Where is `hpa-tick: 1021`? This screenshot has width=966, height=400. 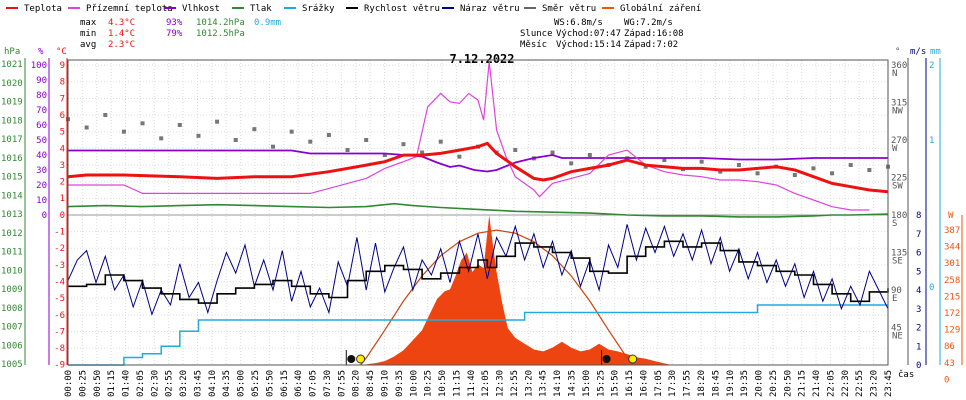
hpa-tick: 1021 is located at coordinates (12, 65).